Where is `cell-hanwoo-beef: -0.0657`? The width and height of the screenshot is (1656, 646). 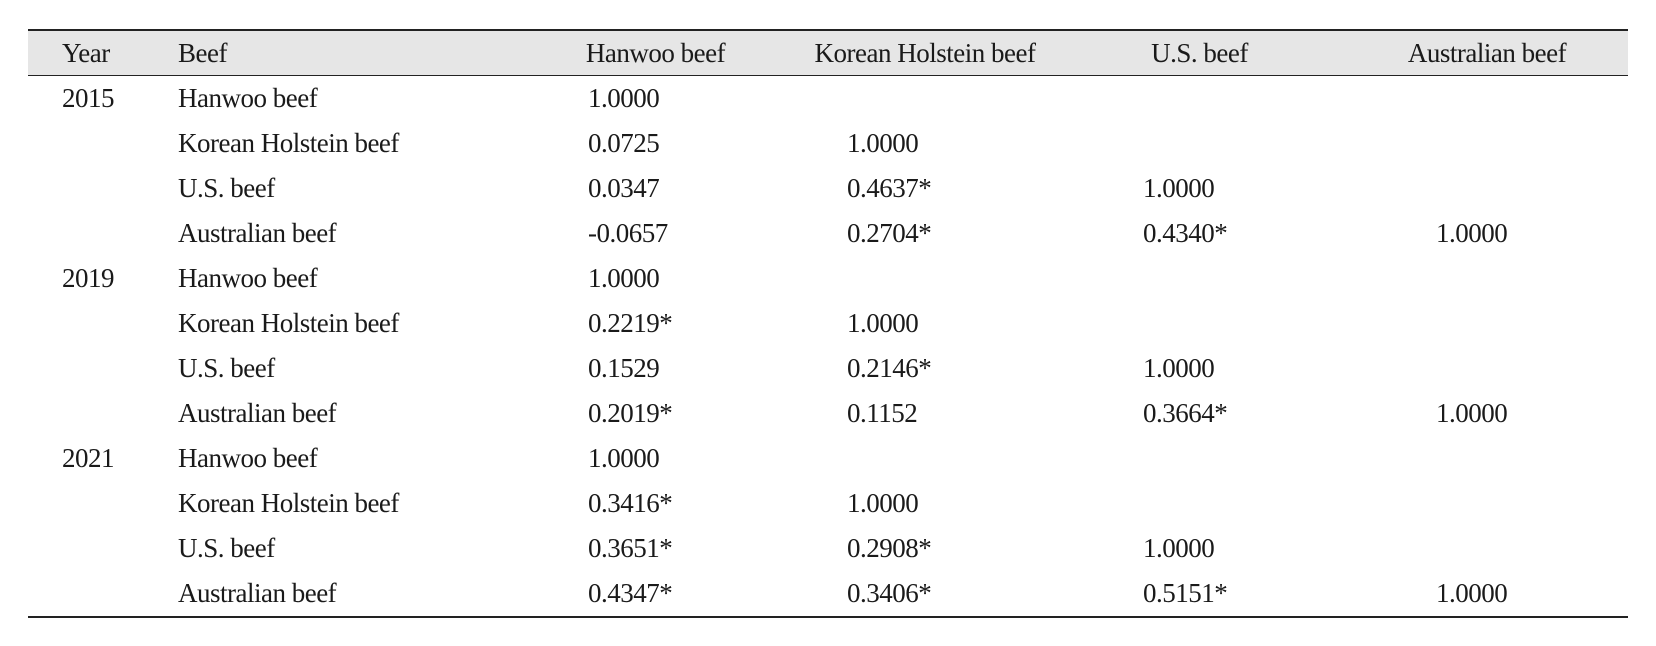
cell-hanwoo-beef: -0.0657 is located at coordinates (628, 233).